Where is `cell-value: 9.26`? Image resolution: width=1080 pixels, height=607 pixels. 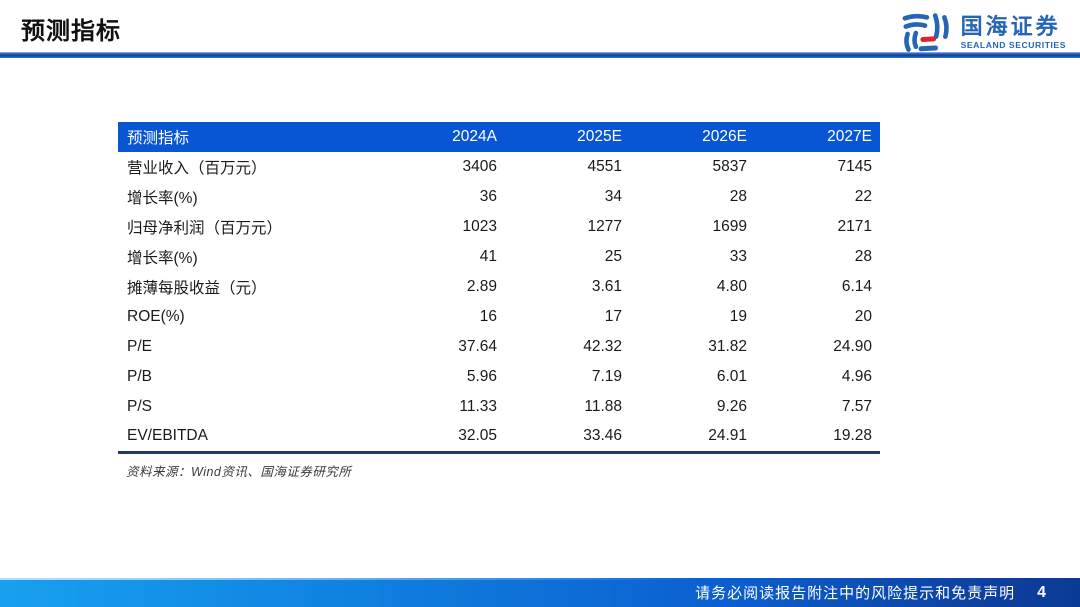
cell-value: 9.26 is located at coordinates (692, 407).